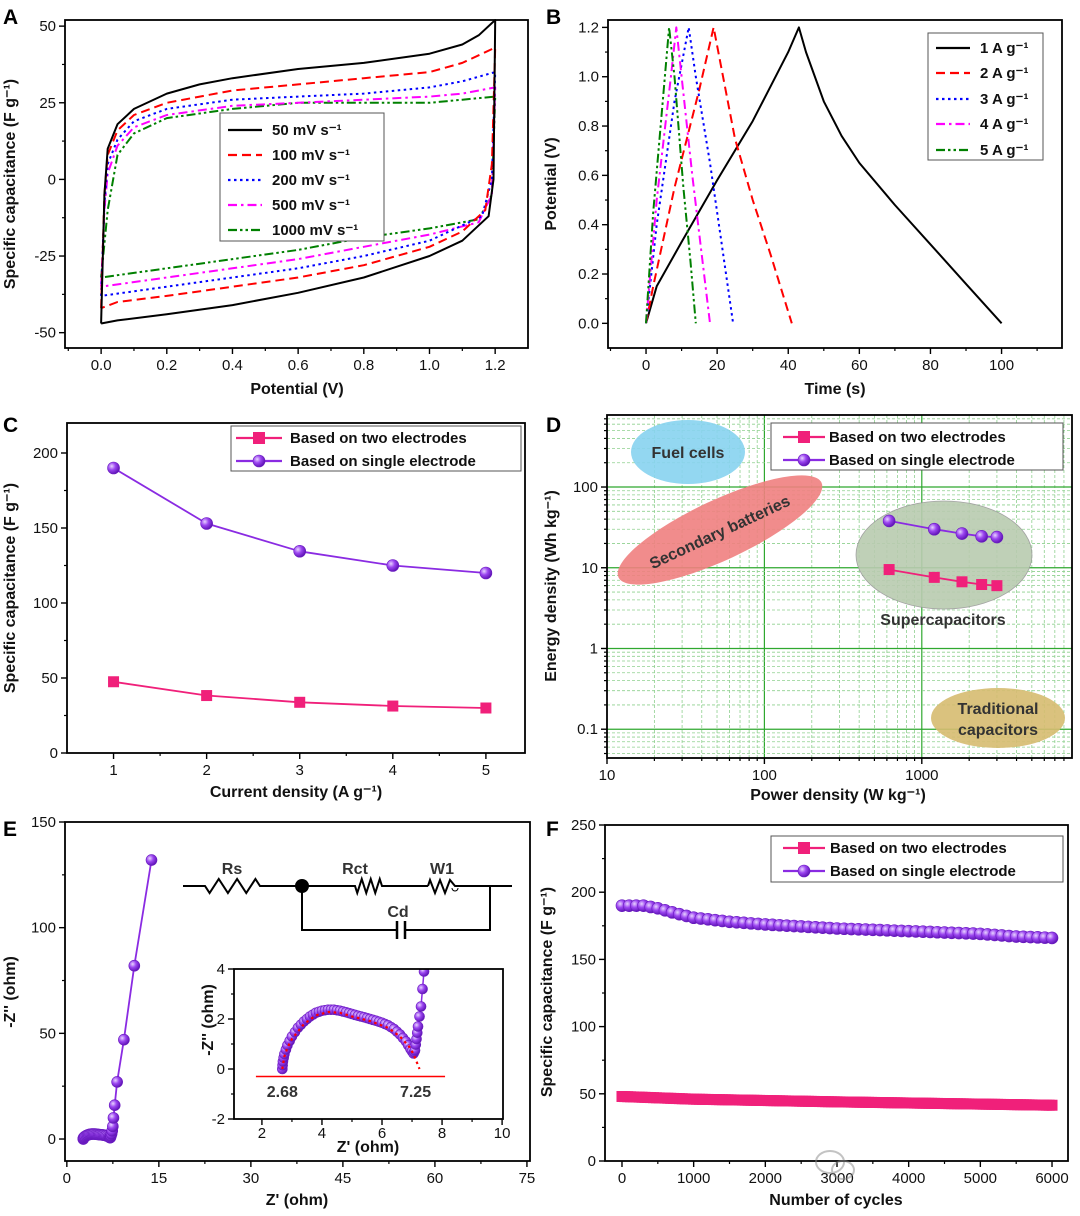 This screenshot has height=1216, width=1080. What do you see at coordinates (688, 452) in the screenshot?
I see `region-fuel-cells` at bounding box center [688, 452].